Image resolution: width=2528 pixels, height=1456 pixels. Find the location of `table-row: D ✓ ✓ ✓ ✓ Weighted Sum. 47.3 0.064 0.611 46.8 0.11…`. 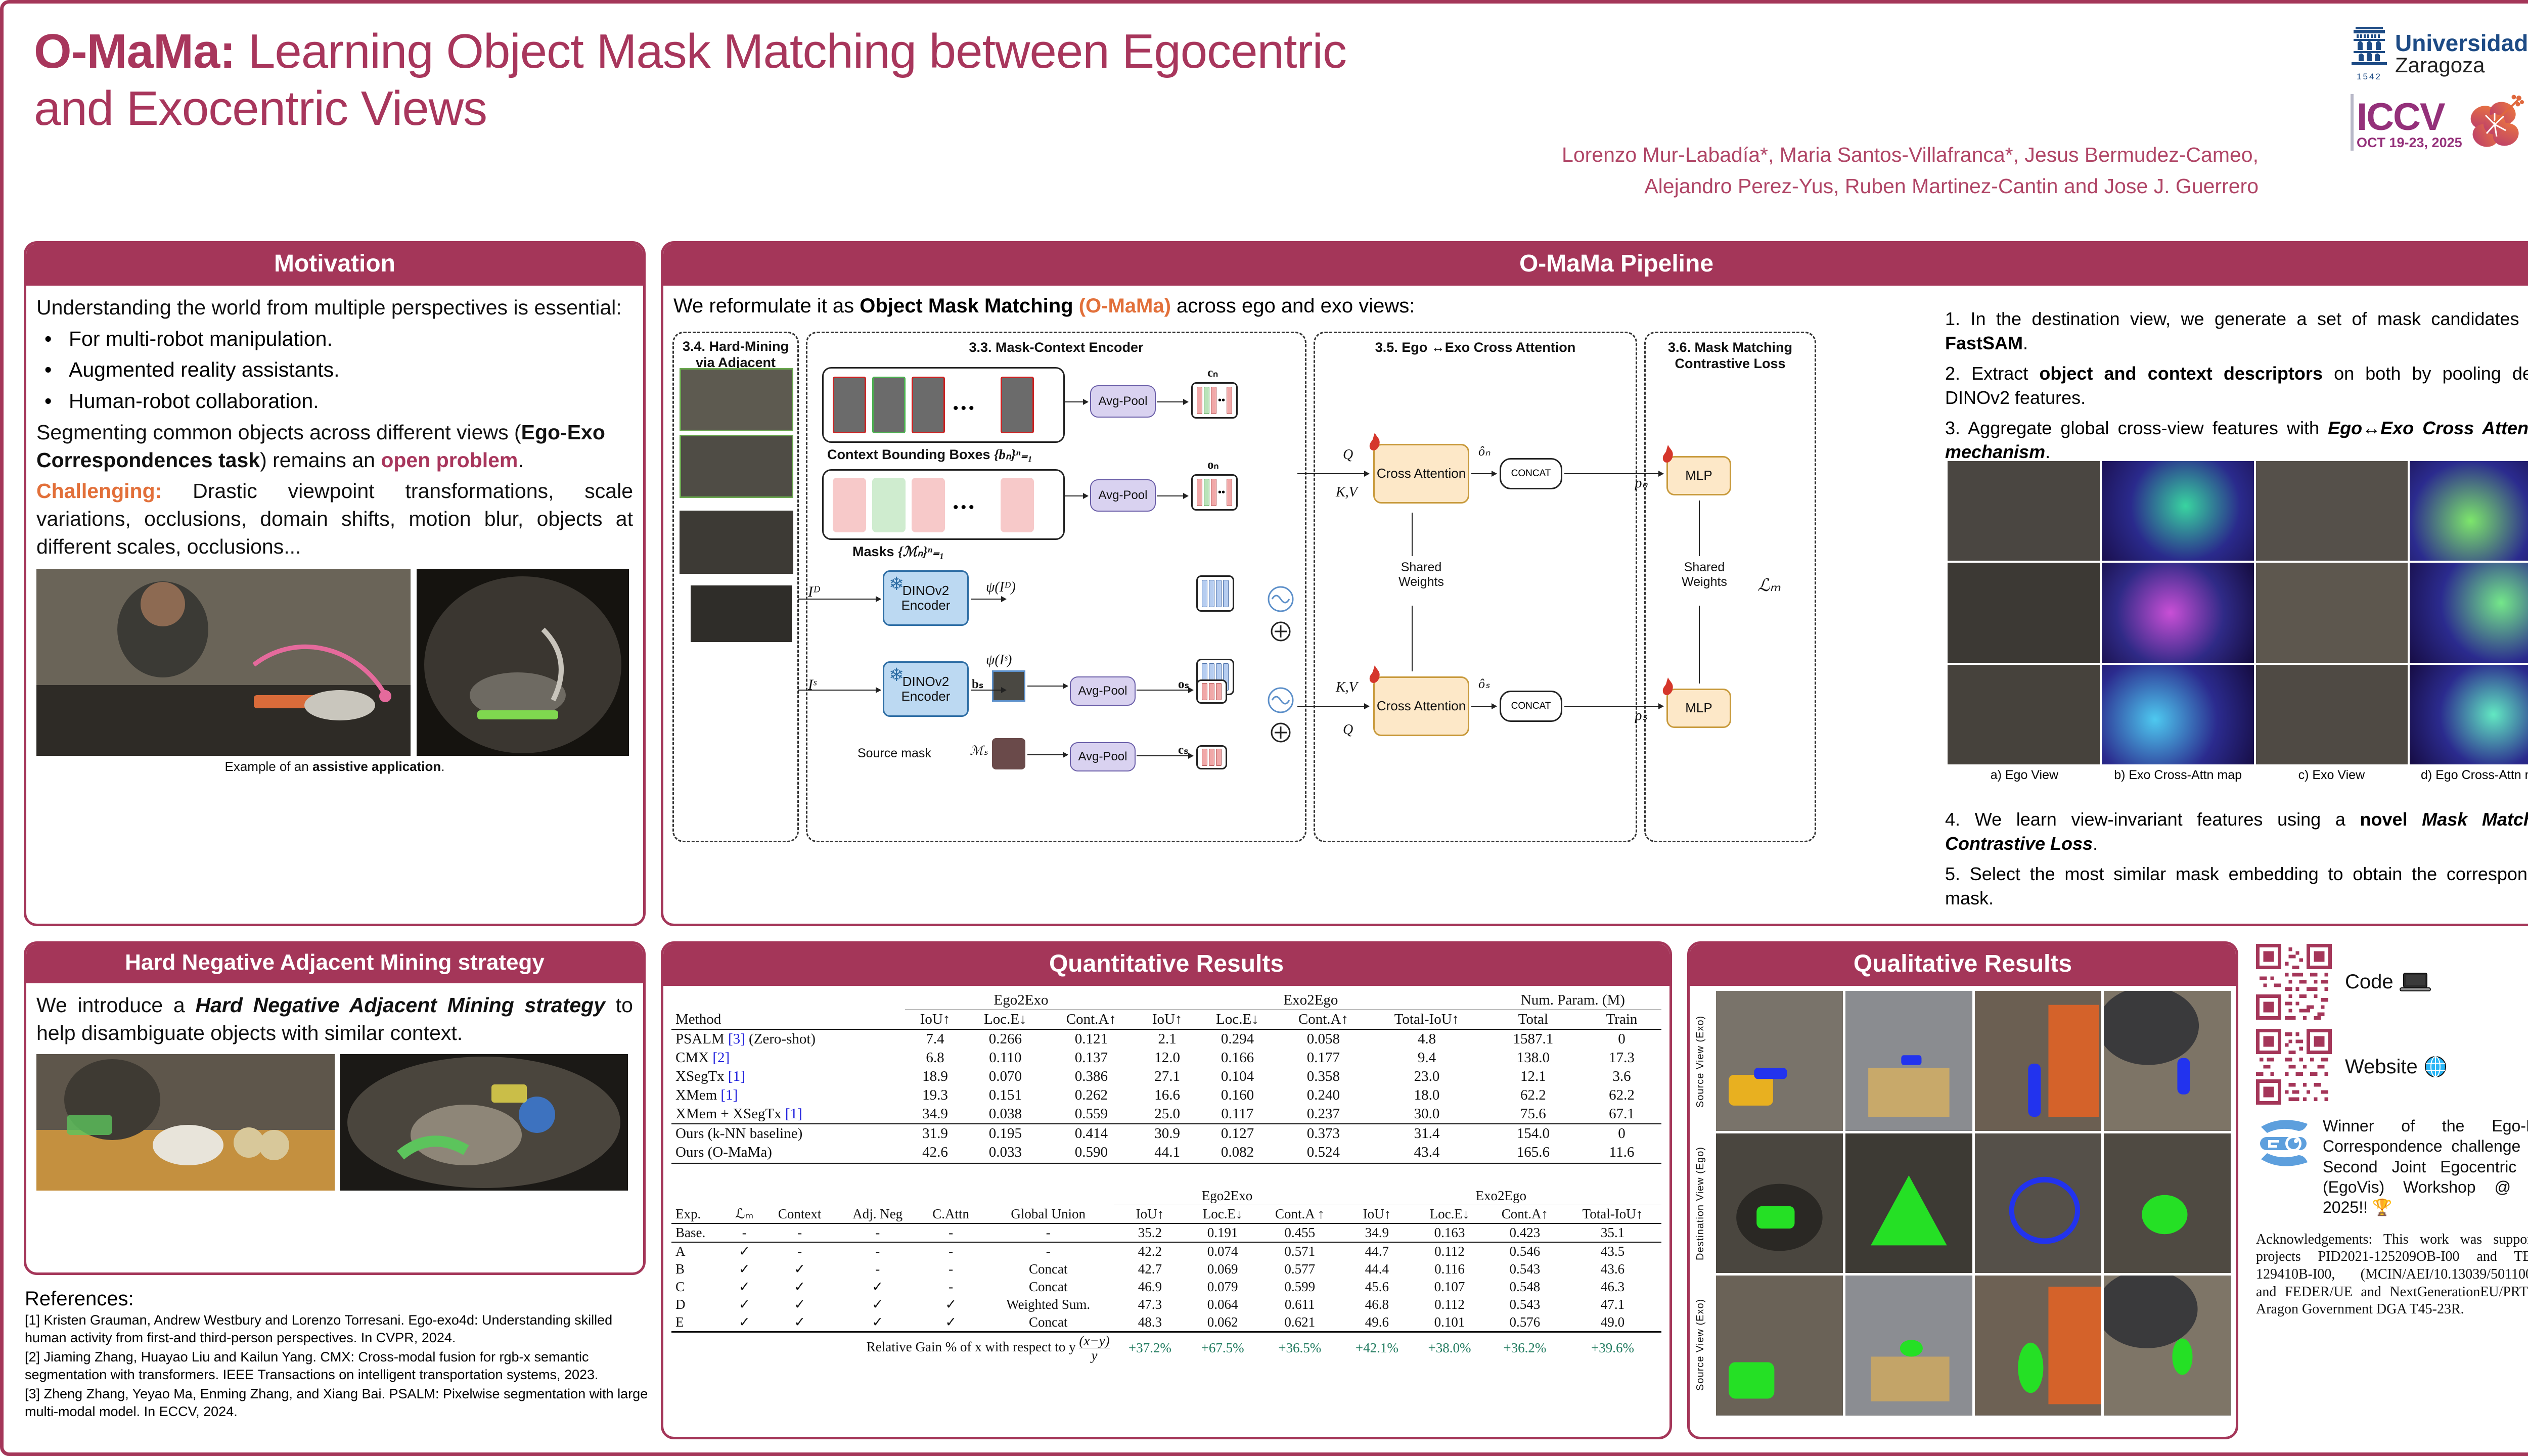

table-row: D ✓ ✓ ✓ ✓ Weighted Sum. 47.3 0.064 0.611 46.8 0.11… is located at coordinates (1166, 1304).